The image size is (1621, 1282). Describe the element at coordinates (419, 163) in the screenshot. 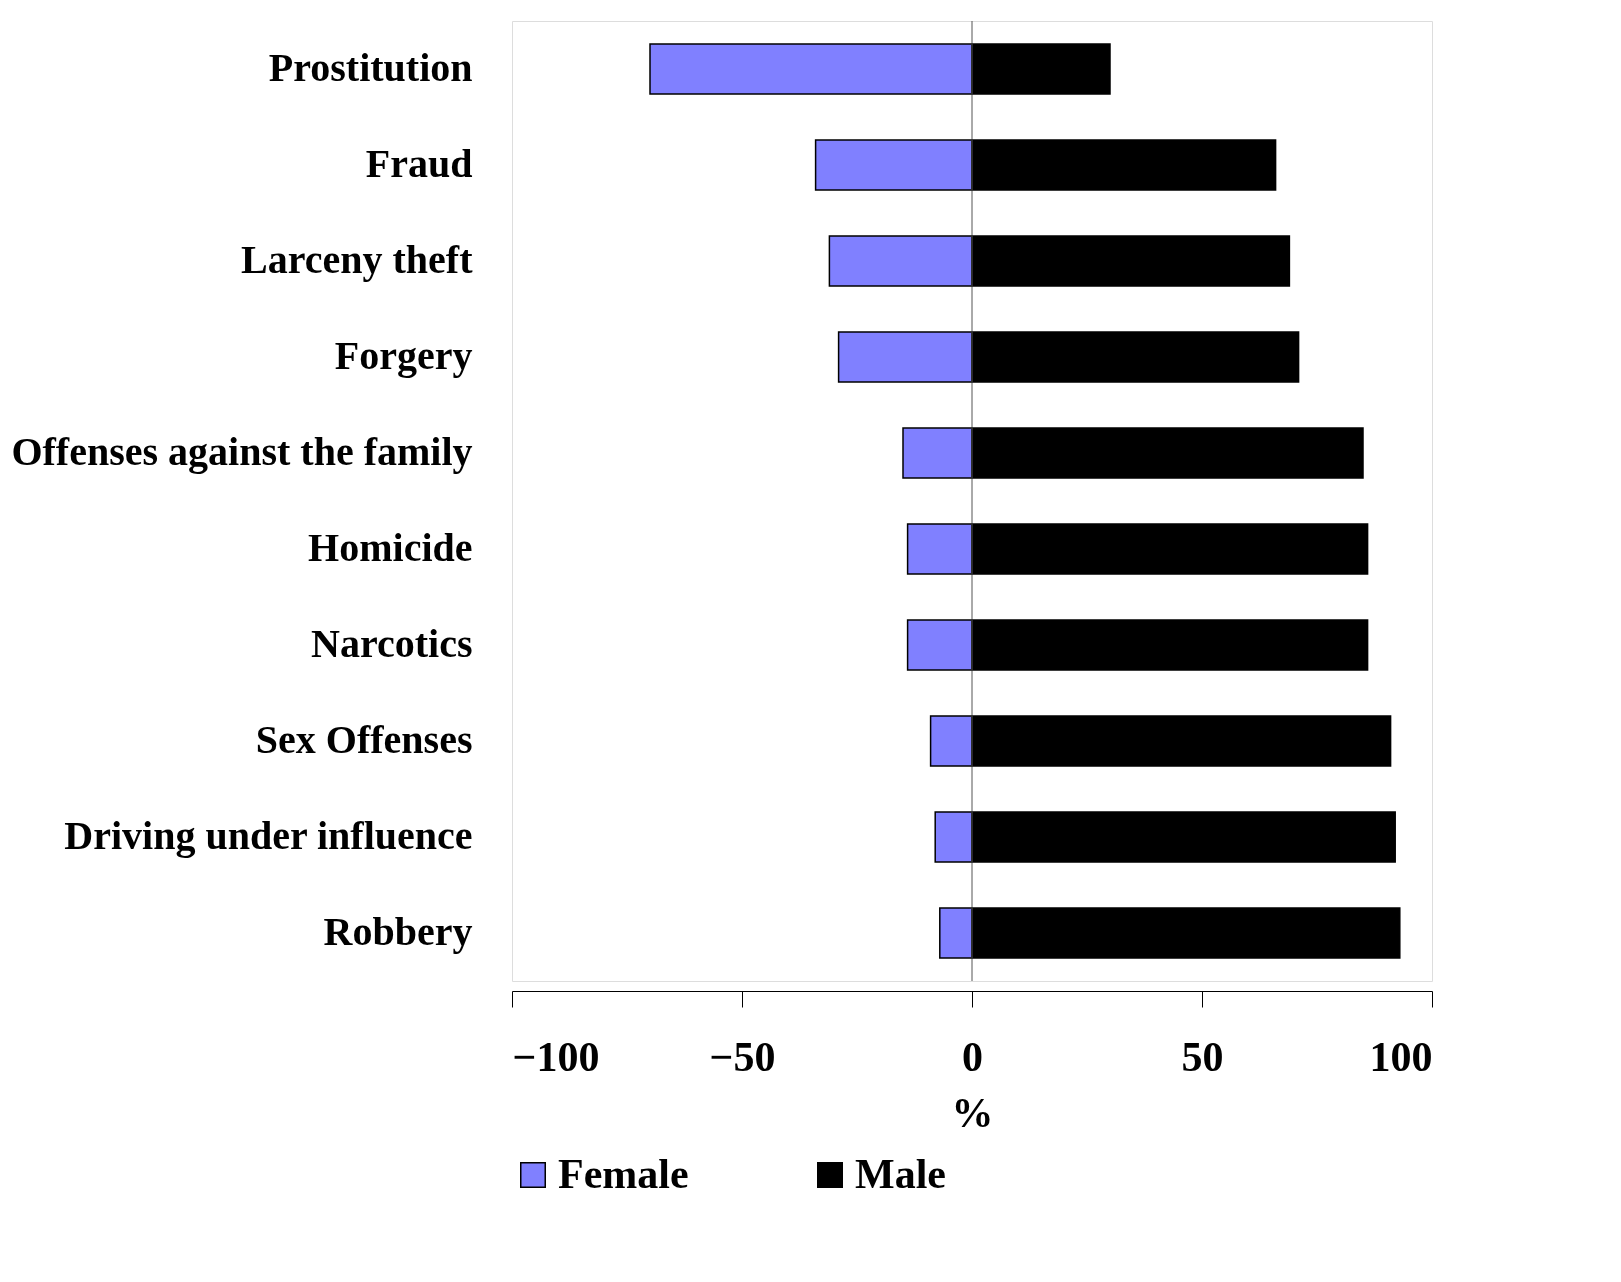

I see `y-tick-label: Fraud` at that location.